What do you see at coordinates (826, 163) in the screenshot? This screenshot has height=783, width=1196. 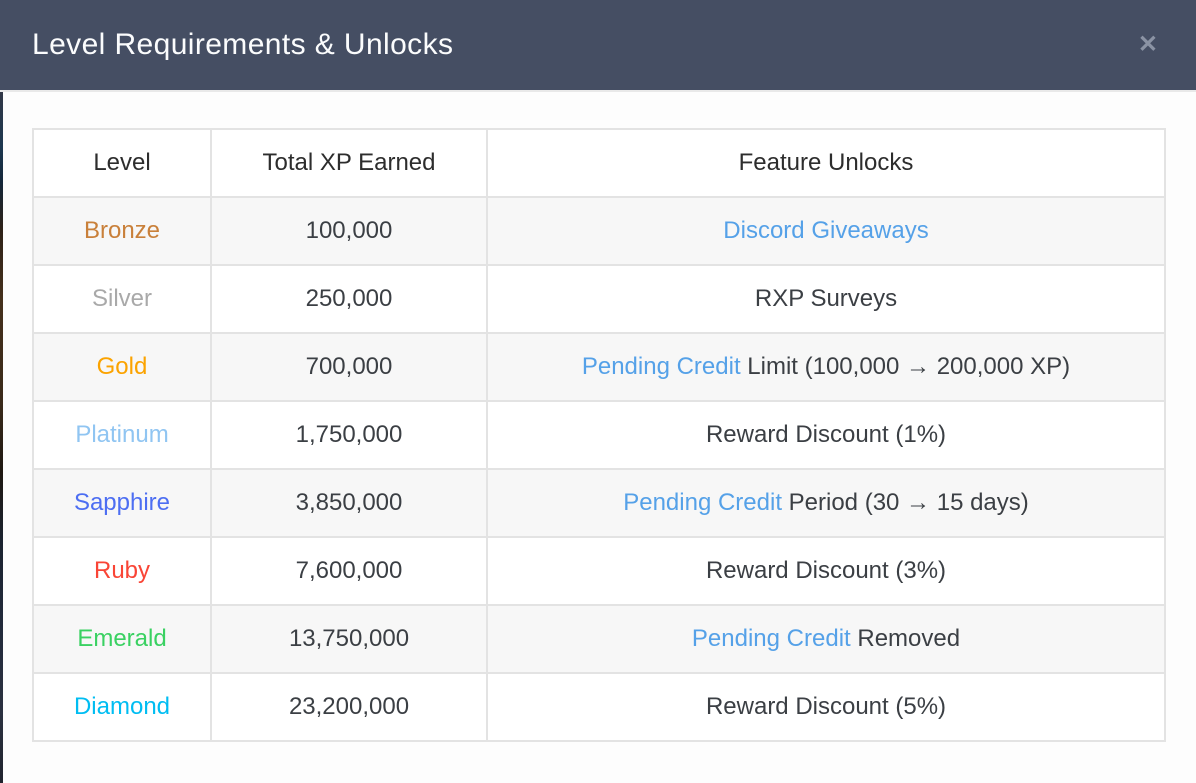 I see `column-header-feature-unlocks: Feature Unlocks` at bounding box center [826, 163].